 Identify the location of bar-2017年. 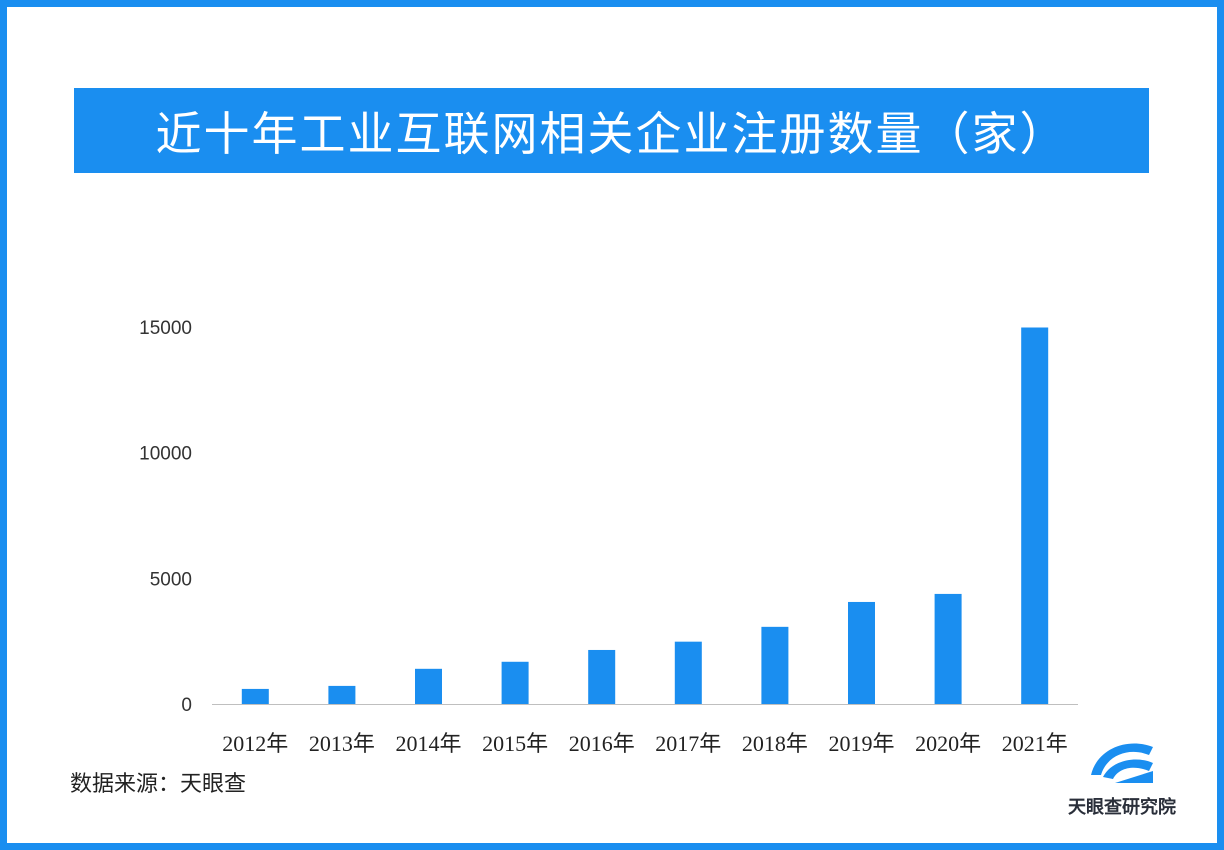
(688, 672).